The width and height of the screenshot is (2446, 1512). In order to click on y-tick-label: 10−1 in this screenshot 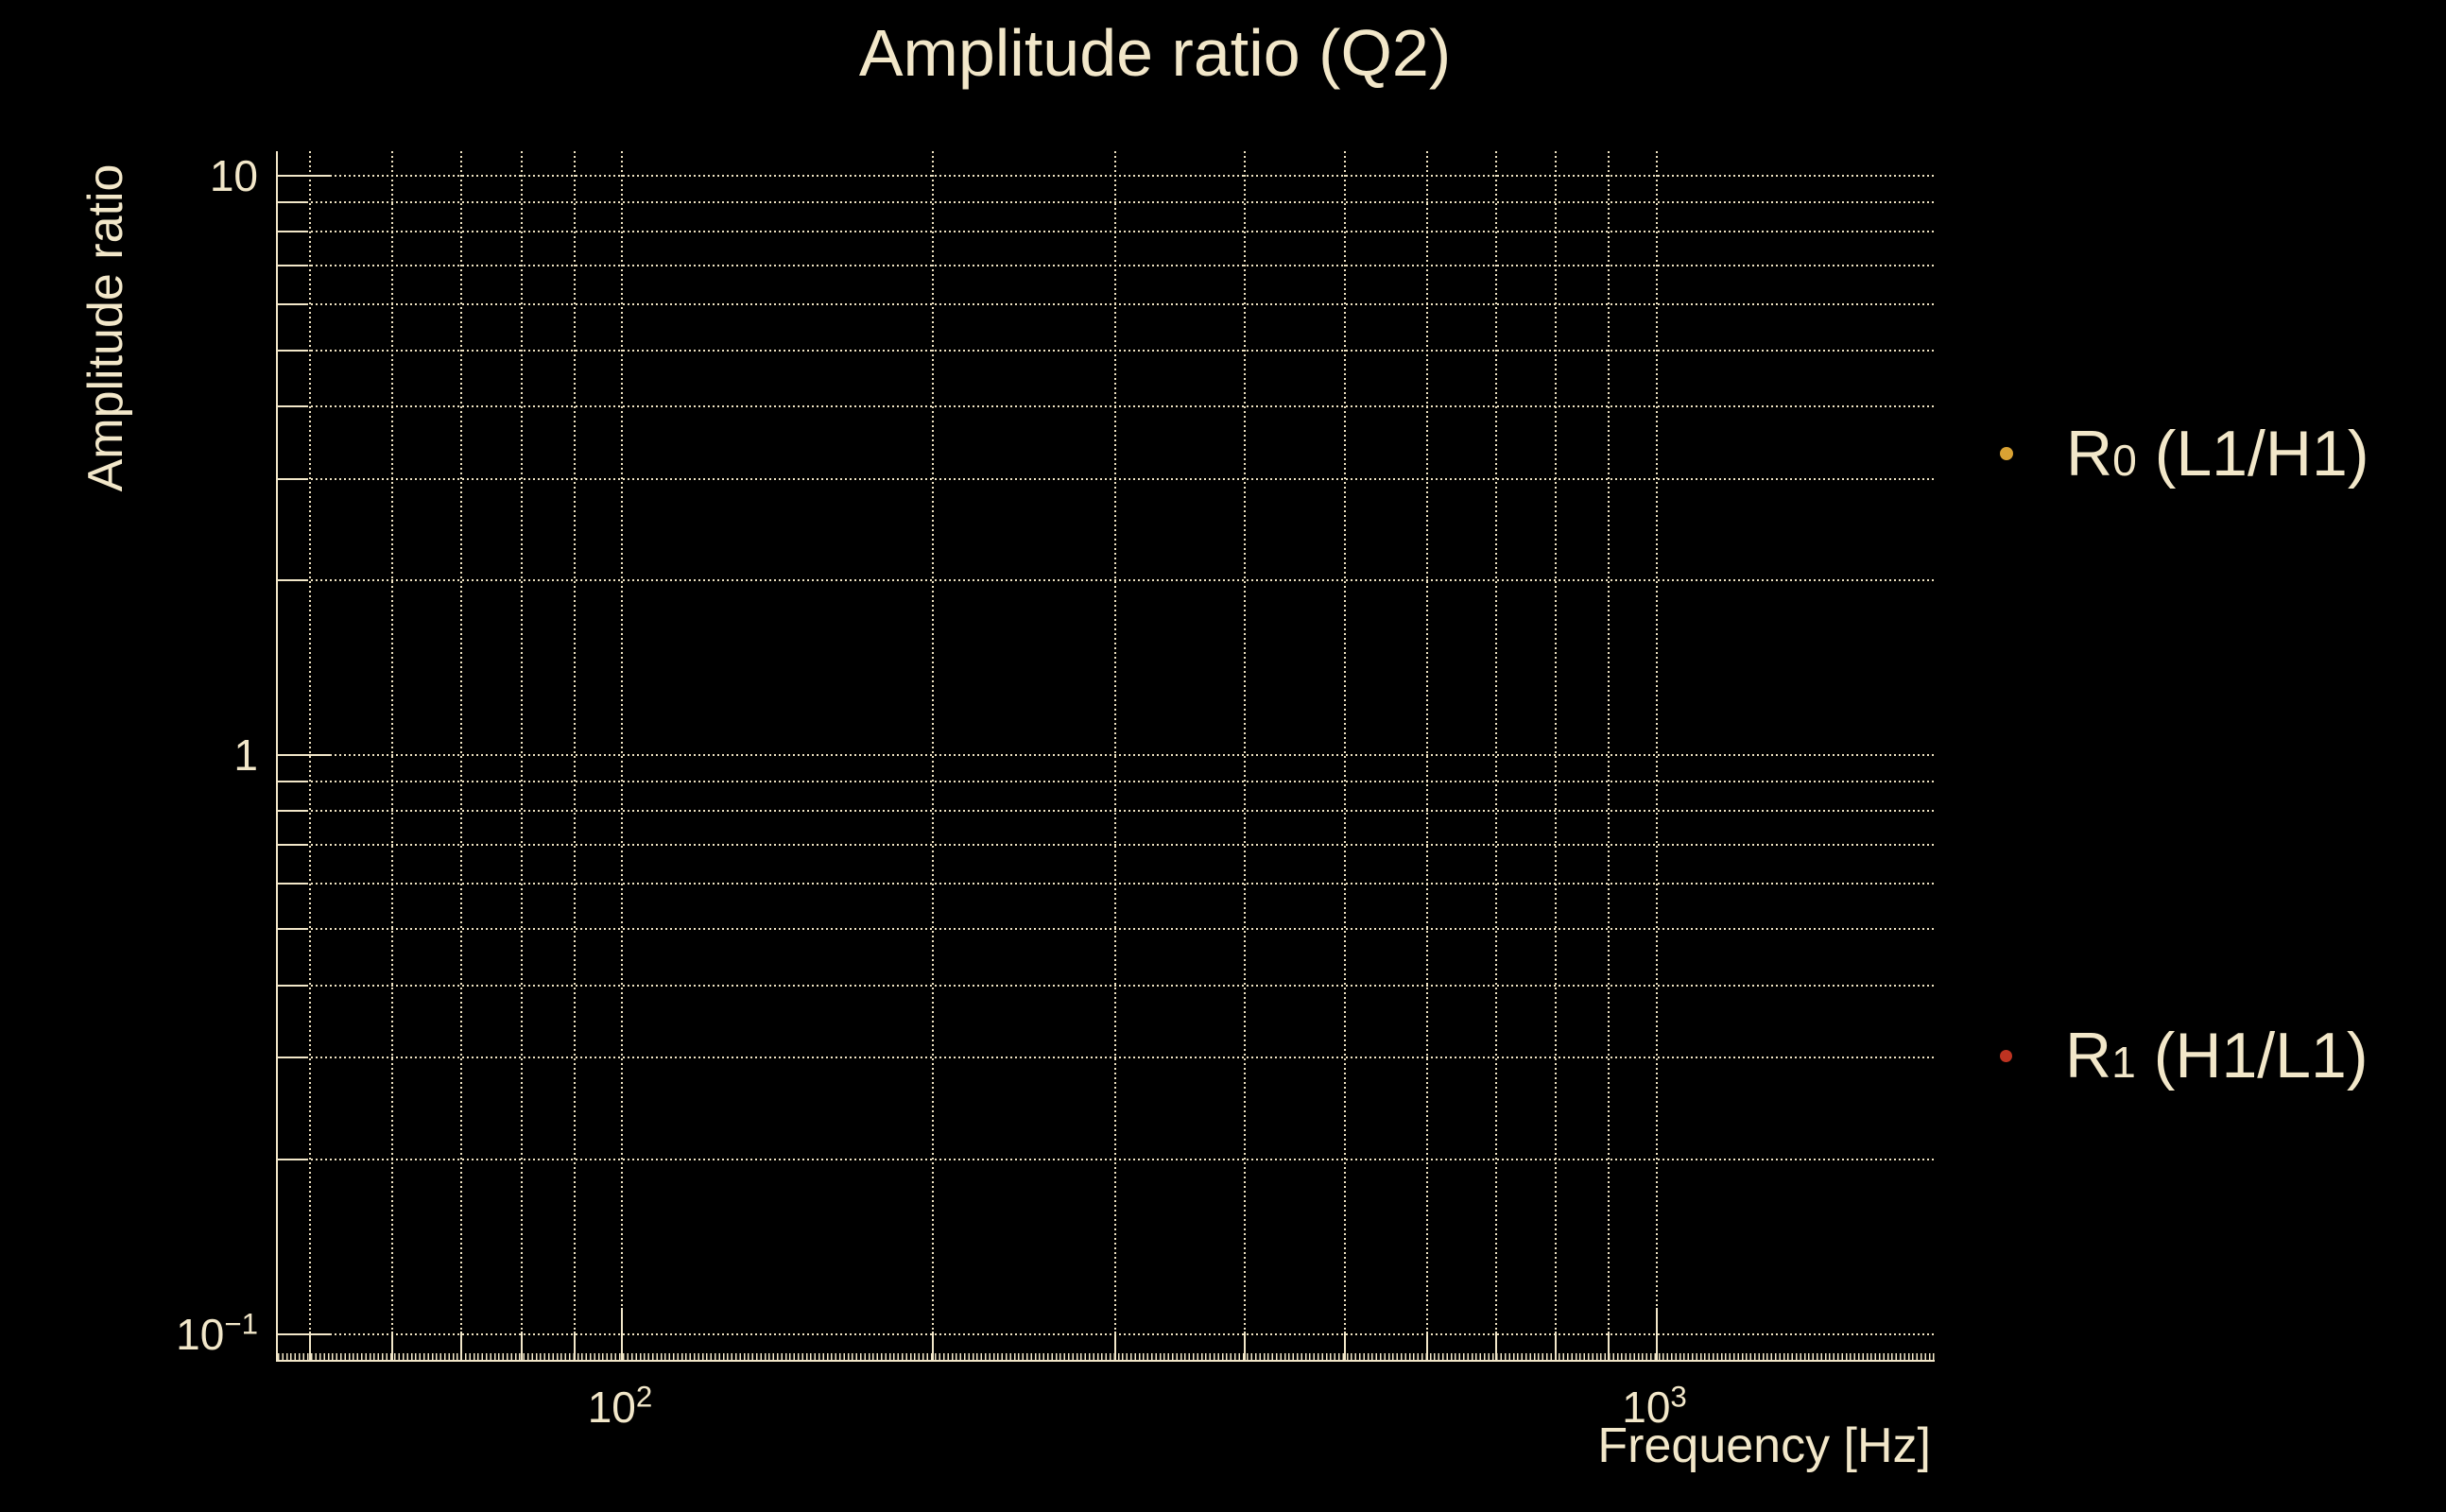, I will do `click(217, 1333)`.